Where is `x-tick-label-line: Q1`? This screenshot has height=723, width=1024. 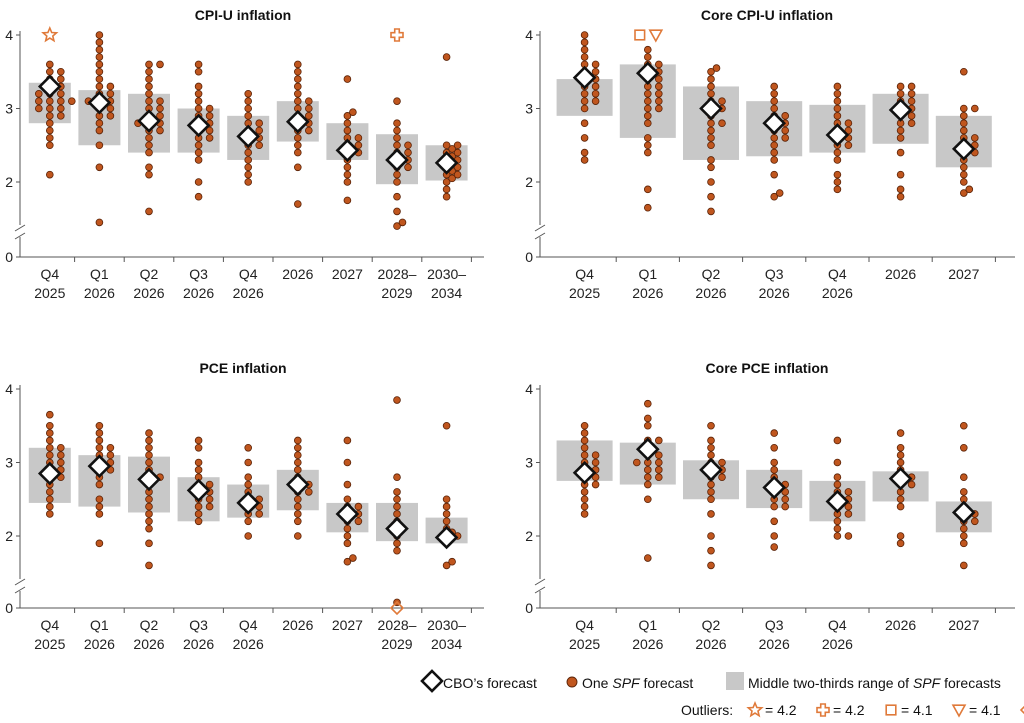 x-tick-label-line: Q1 is located at coordinates (99, 625).